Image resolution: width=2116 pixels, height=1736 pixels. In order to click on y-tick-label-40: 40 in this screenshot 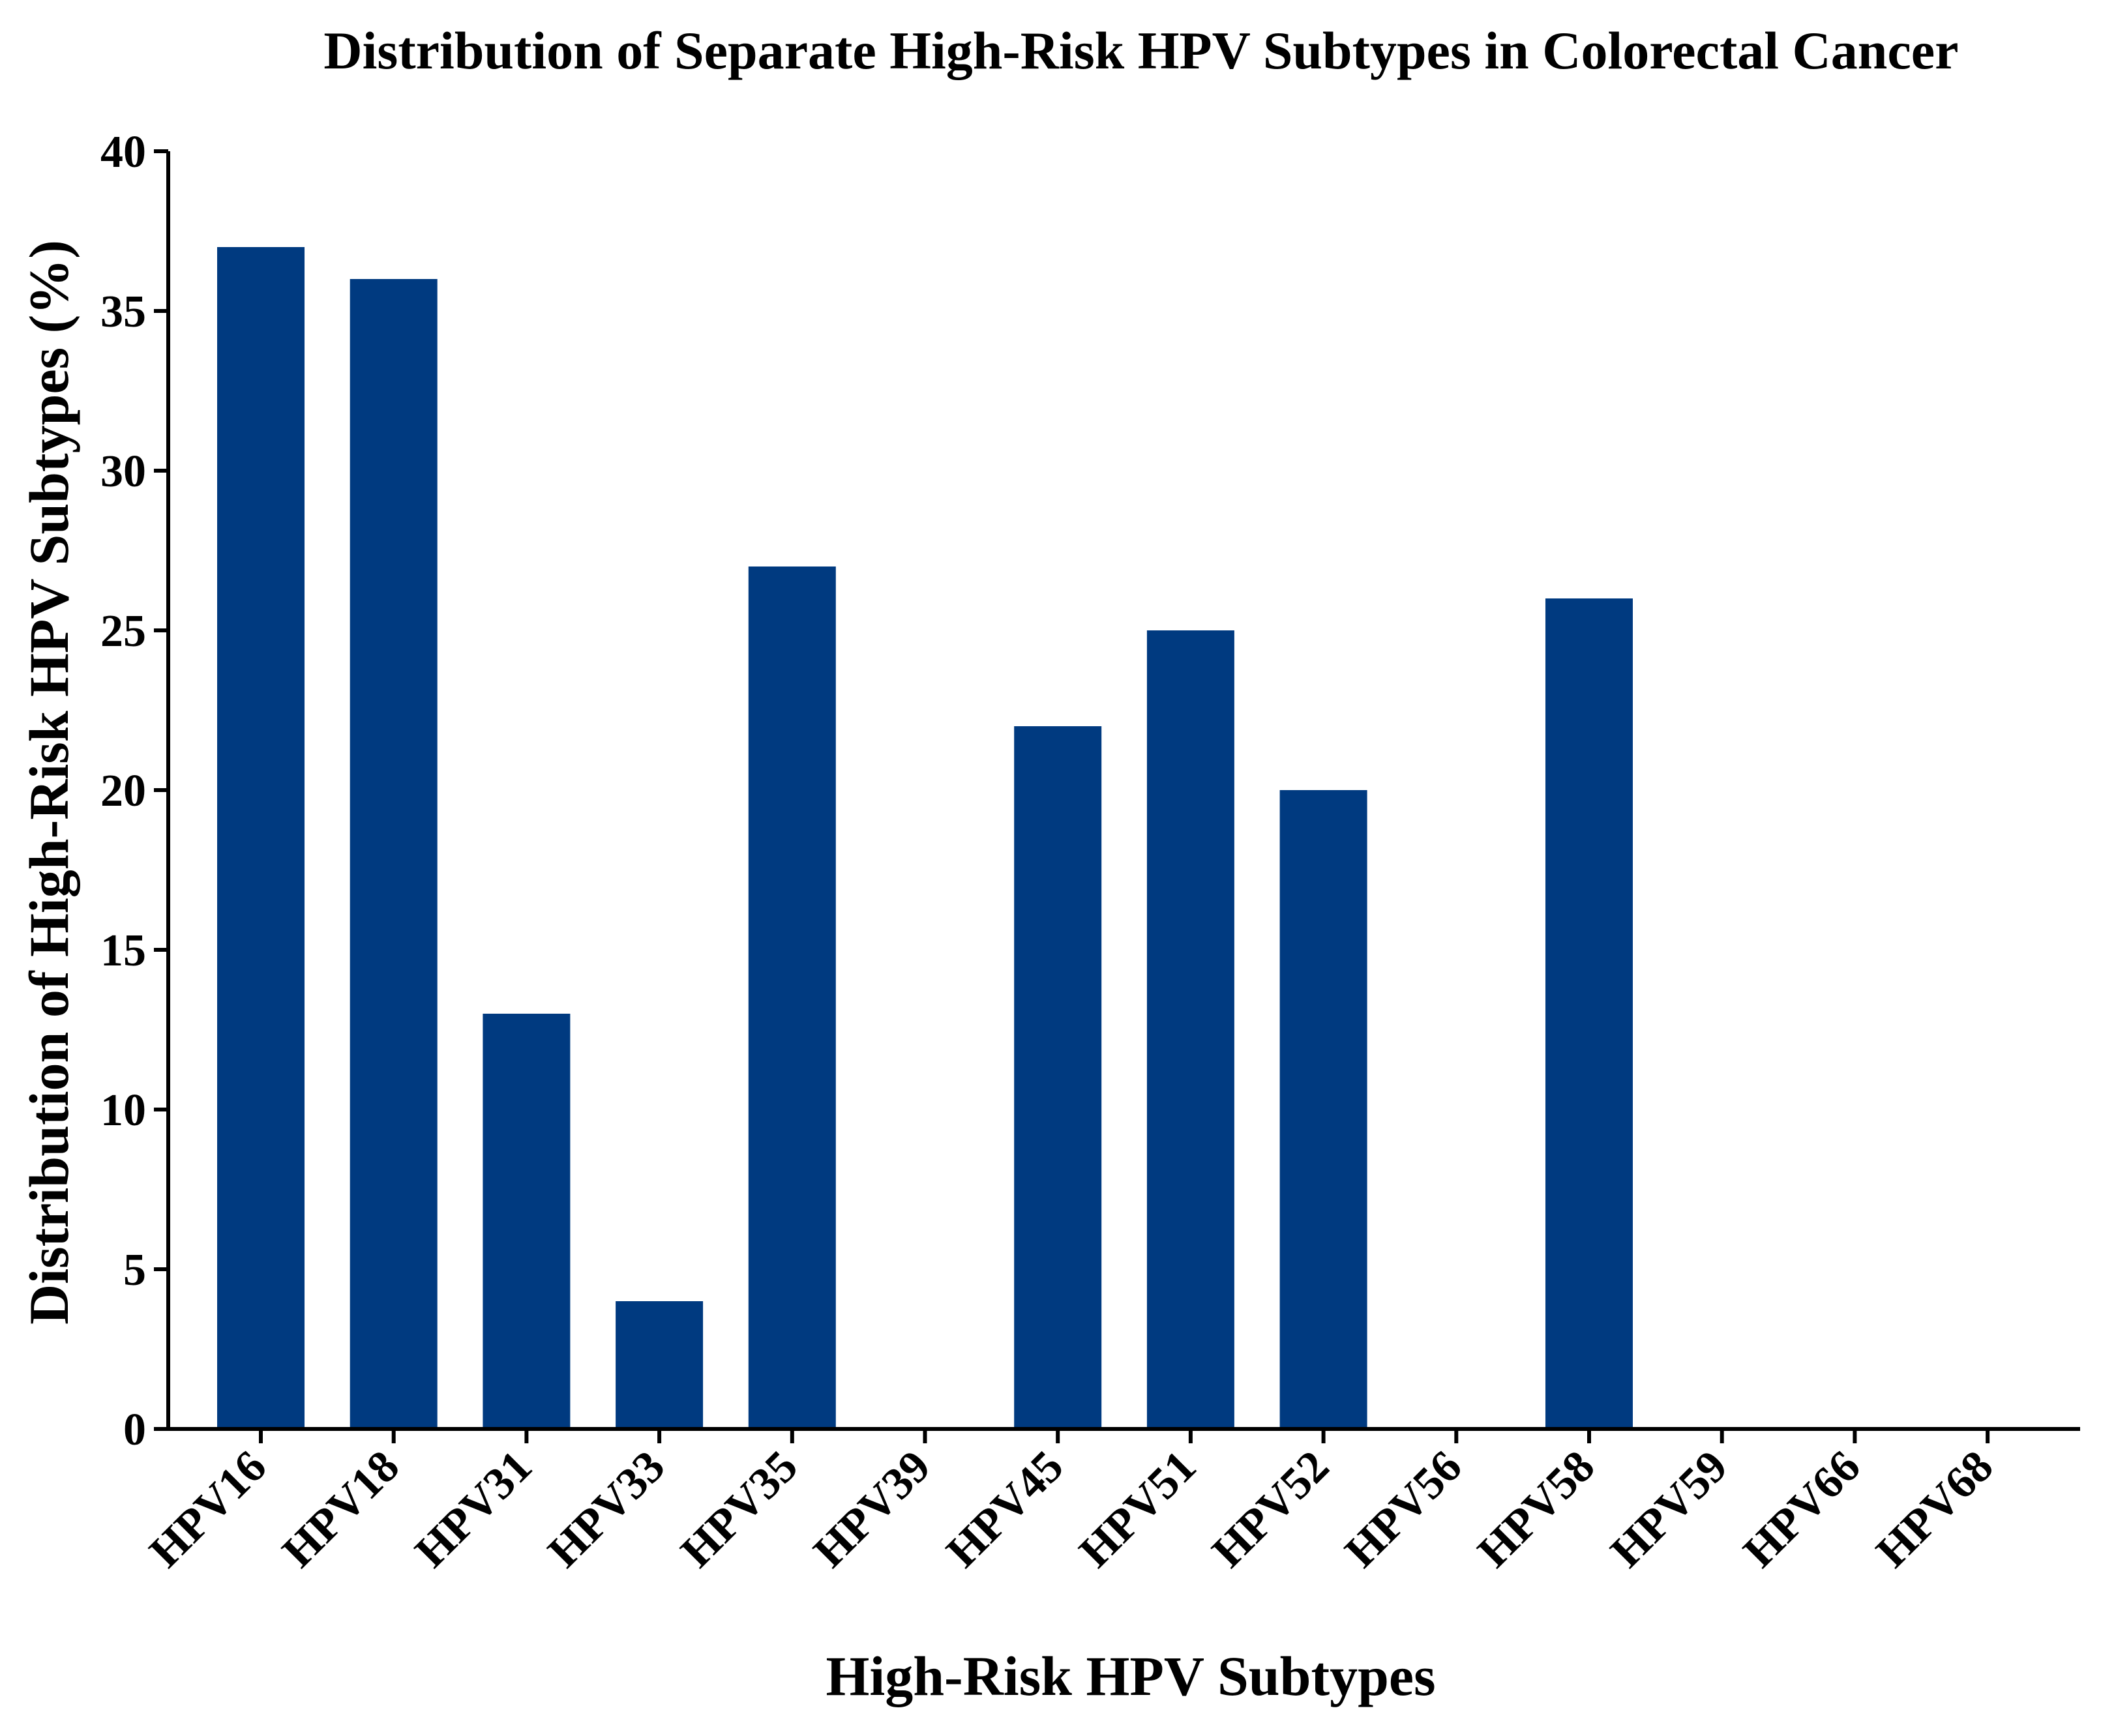, I will do `click(123, 152)`.